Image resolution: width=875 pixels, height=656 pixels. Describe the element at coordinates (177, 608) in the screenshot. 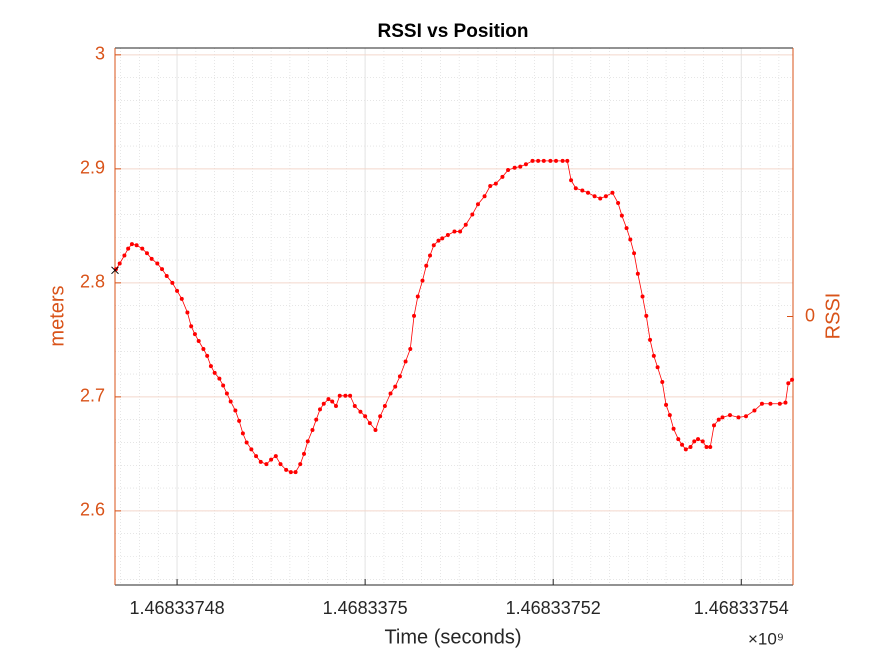

I see `x-tick-label: 1.46833748` at that location.